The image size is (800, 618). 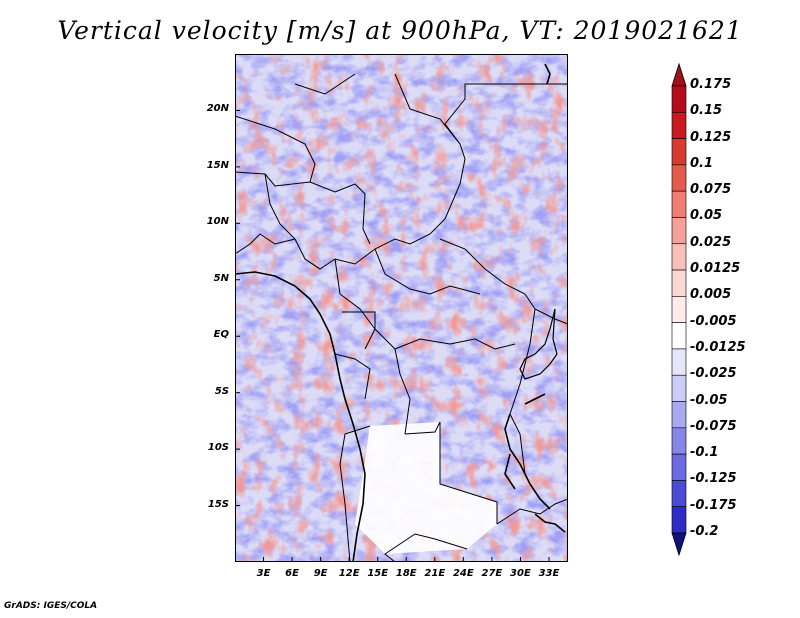 What do you see at coordinates (679, 74) in the screenshot?
I see `colorbar-max-arrow` at bounding box center [679, 74].